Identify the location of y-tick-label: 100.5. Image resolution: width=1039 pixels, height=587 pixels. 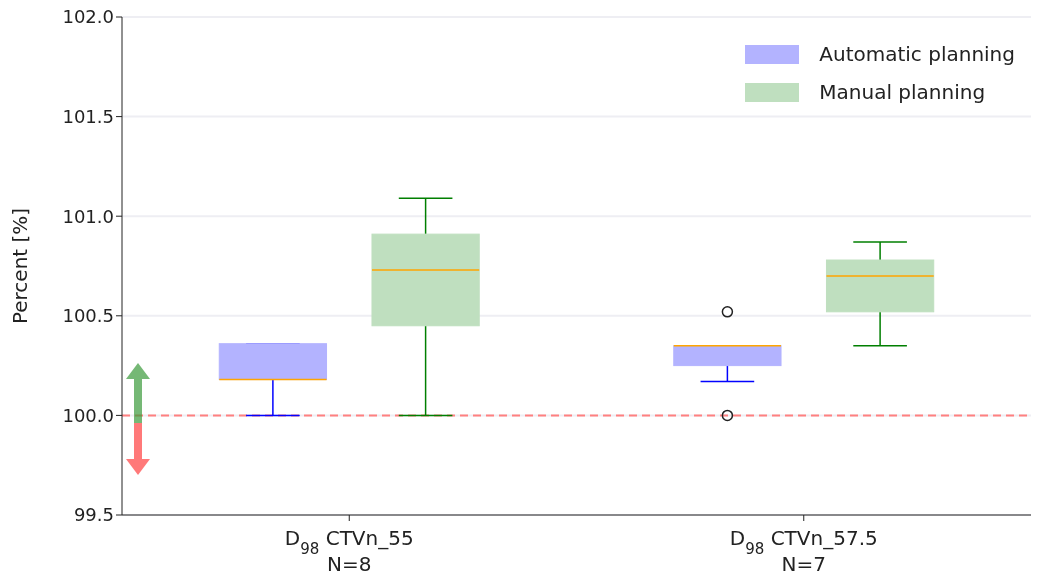
(88, 316).